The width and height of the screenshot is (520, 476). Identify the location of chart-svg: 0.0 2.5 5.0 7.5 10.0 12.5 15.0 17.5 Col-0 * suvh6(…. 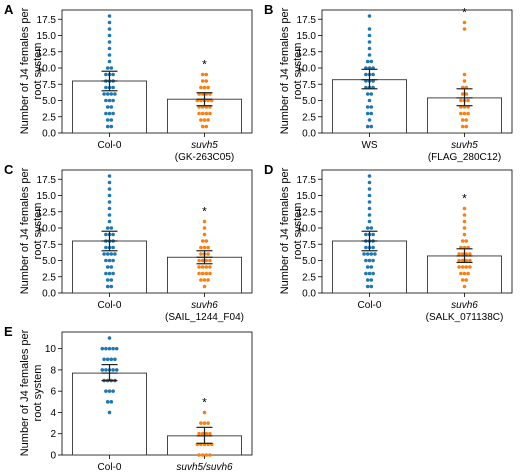
(405, 246).